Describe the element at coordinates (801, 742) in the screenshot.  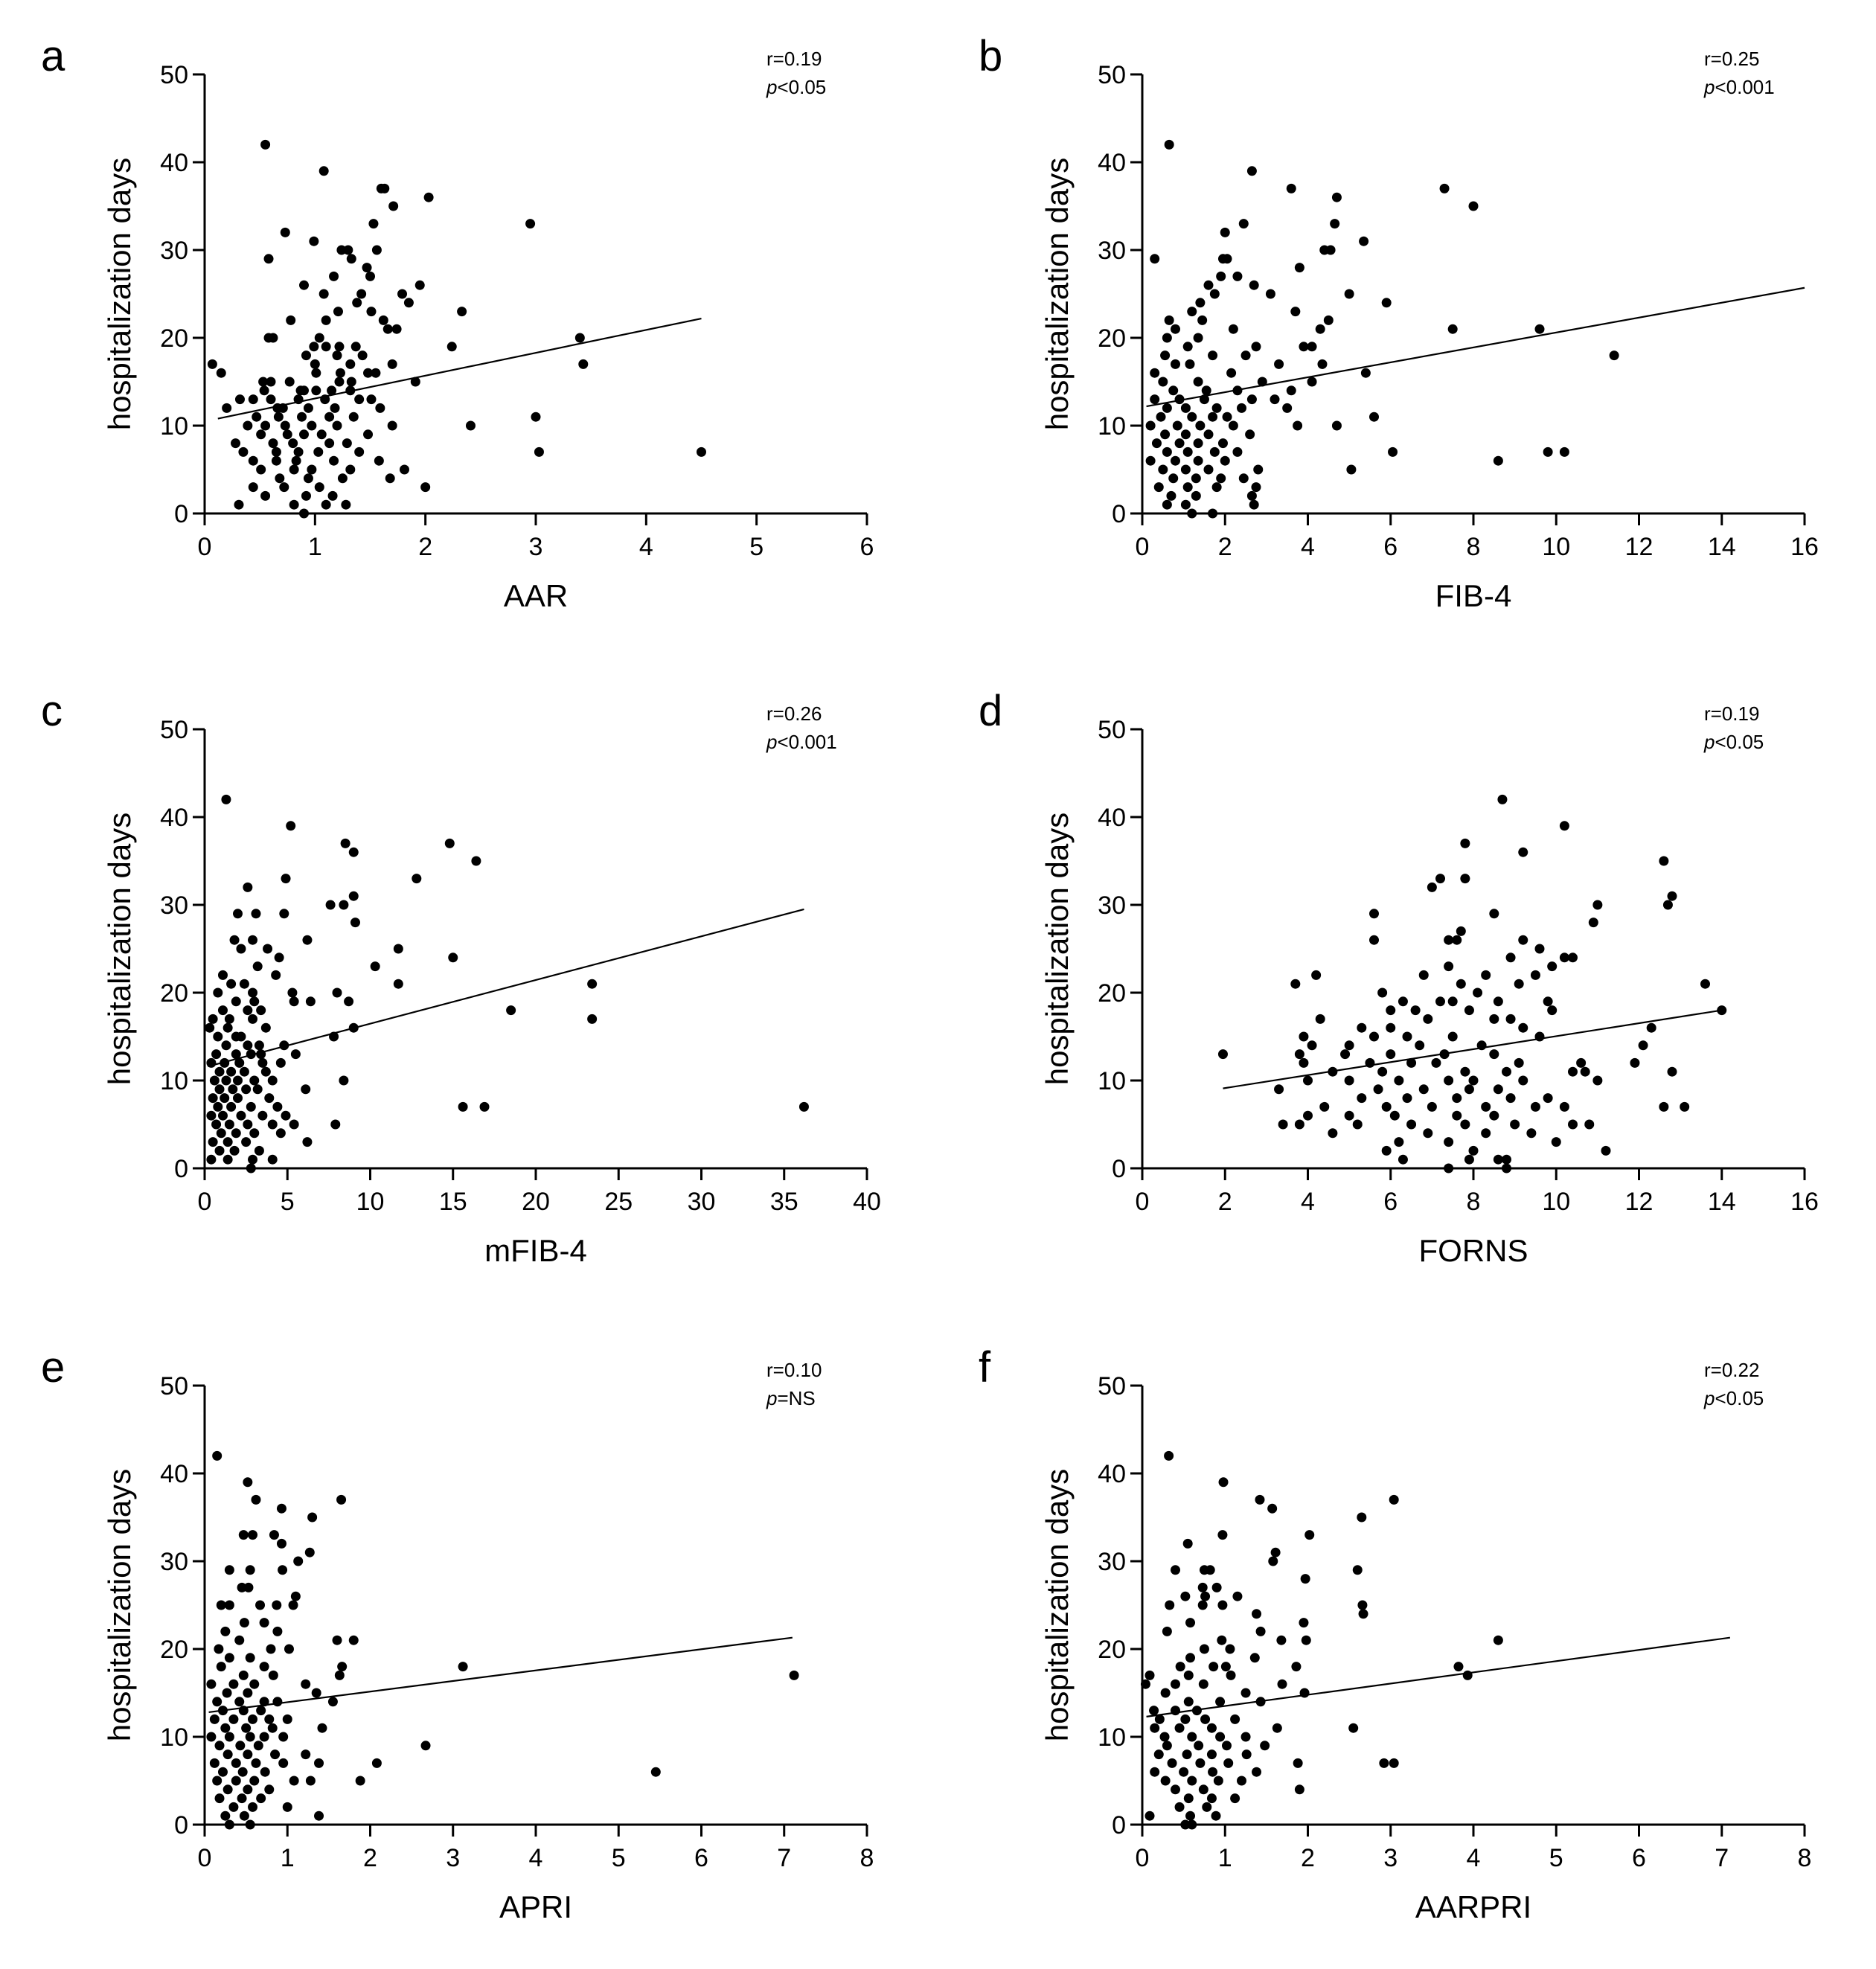
I see `p-value: p<0.001` at that location.